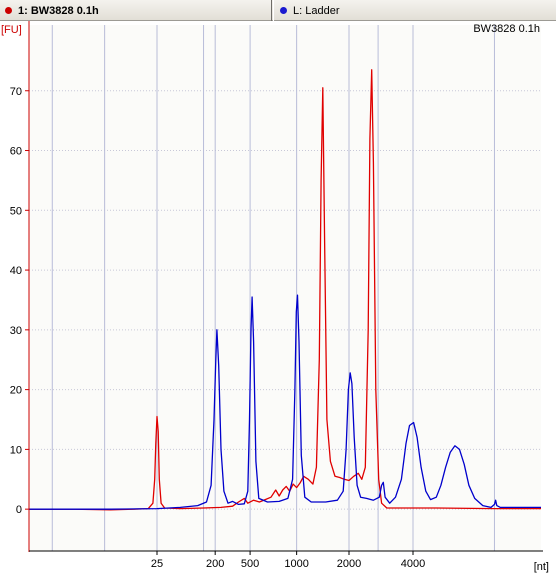  Describe the element at coordinates (316, 10) in the screenshot. I see `tab-ladder-label: L: Ladder` at that location.